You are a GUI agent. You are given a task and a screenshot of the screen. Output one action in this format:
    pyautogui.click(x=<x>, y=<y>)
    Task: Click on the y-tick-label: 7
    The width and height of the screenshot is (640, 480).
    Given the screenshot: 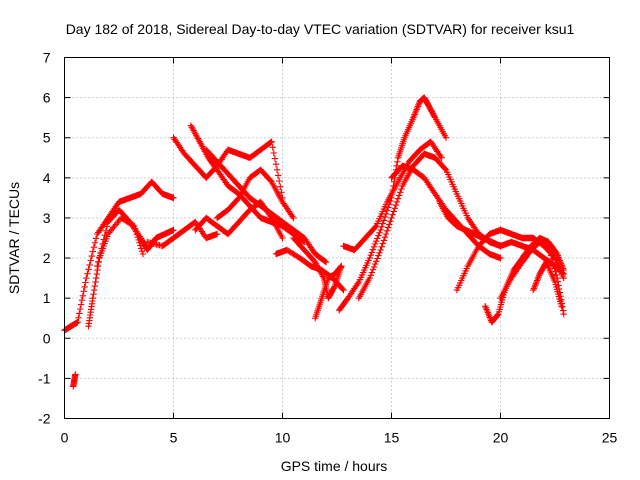 What is the action you would take?
    pyautogui.click(x=47, y=58)
    